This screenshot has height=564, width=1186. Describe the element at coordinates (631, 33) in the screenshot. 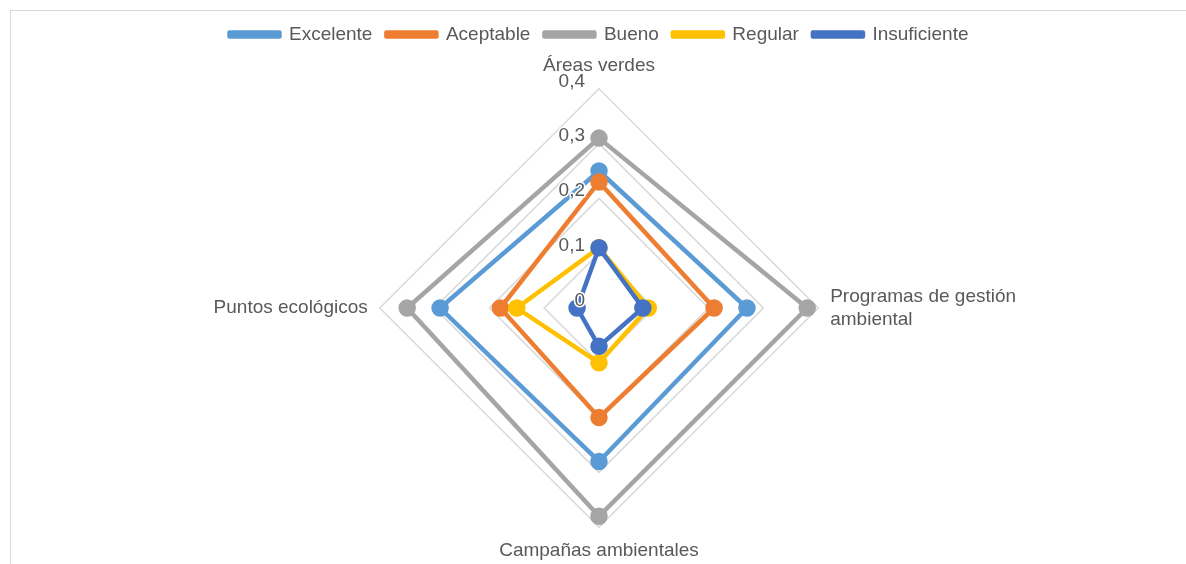

I see `legend-label: Bueno` at that location.